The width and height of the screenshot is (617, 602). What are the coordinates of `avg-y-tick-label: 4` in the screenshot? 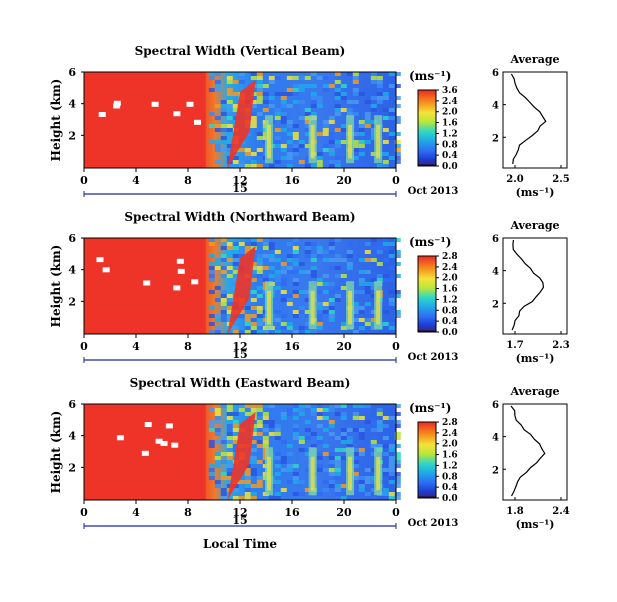 It's located at (495, 438).